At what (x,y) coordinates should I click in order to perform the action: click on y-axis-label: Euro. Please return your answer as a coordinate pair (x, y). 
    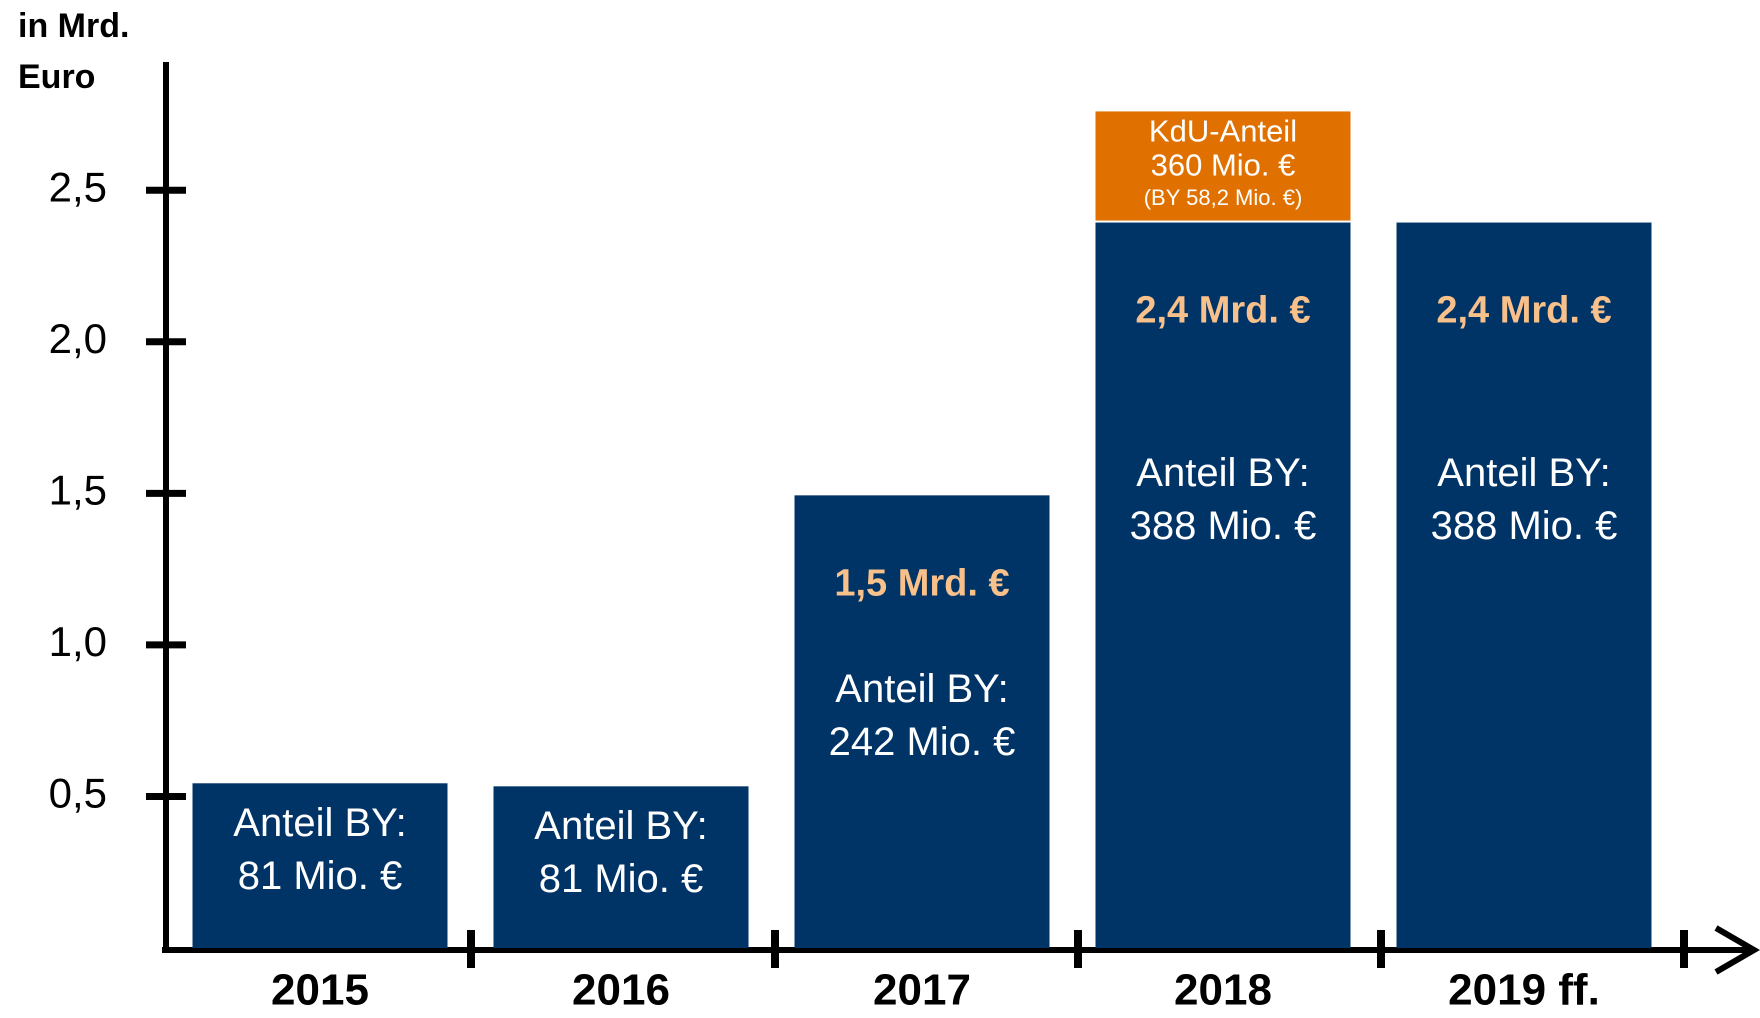
    Looking at the image, I should click on (56, 77).